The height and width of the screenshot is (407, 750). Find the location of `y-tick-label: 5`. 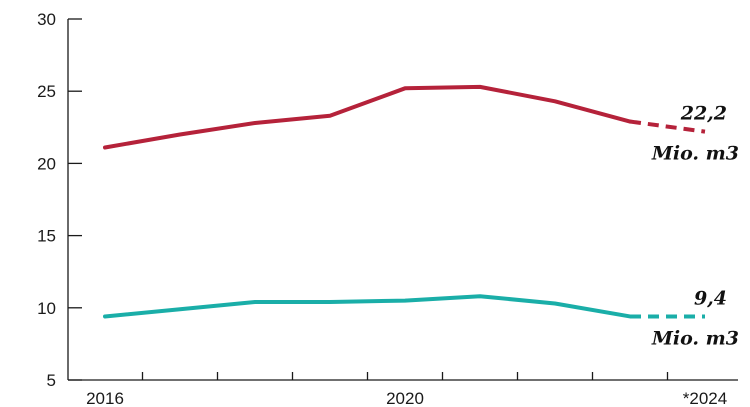

y-tick-label: 5 is located at coordinates (51, 380).